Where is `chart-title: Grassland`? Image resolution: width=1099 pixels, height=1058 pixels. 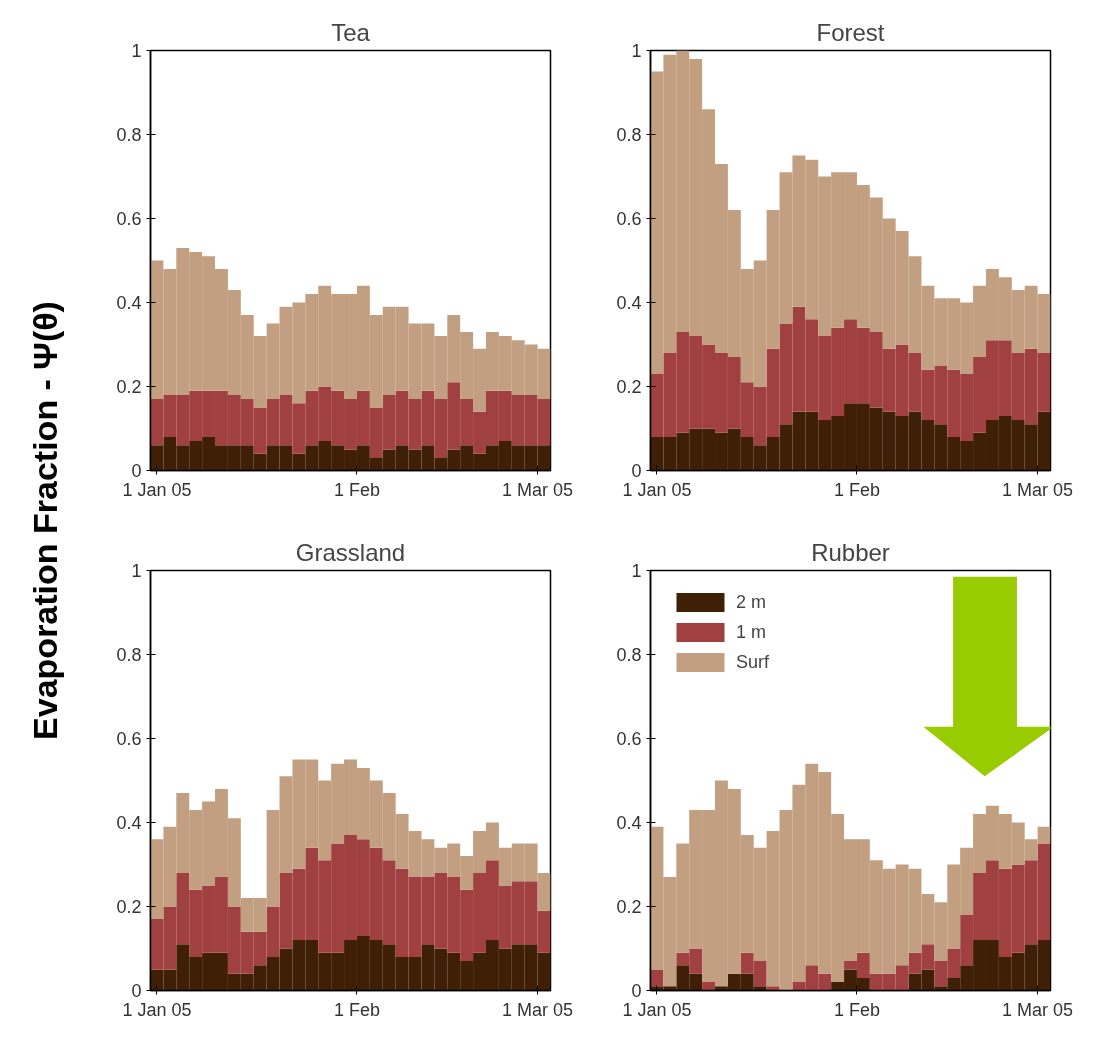
chart-title: Grassland is located at coordinates (350, 552).